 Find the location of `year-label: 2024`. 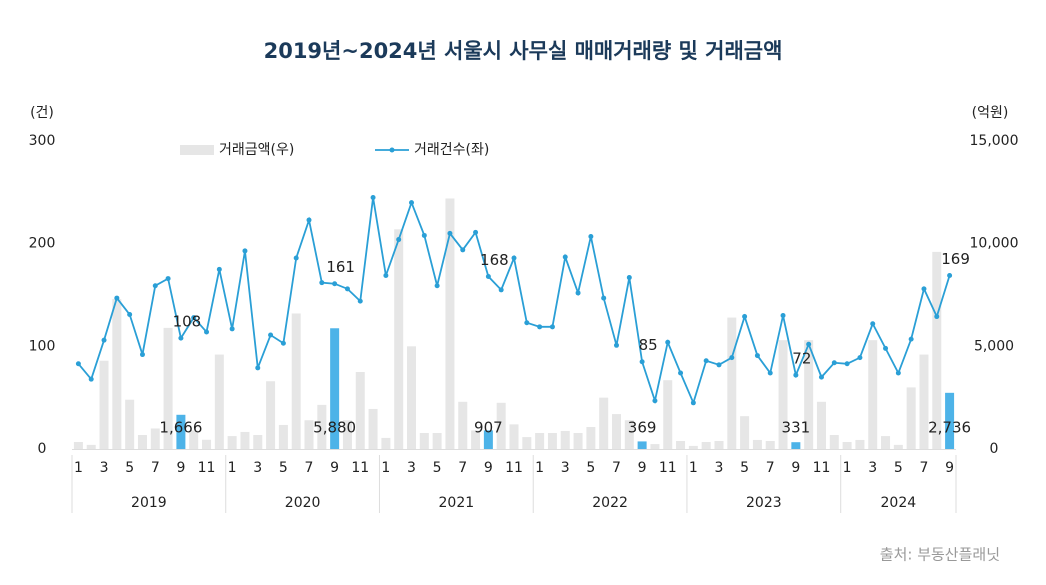

year-label: 2024 is located at coordinates (899, 503).